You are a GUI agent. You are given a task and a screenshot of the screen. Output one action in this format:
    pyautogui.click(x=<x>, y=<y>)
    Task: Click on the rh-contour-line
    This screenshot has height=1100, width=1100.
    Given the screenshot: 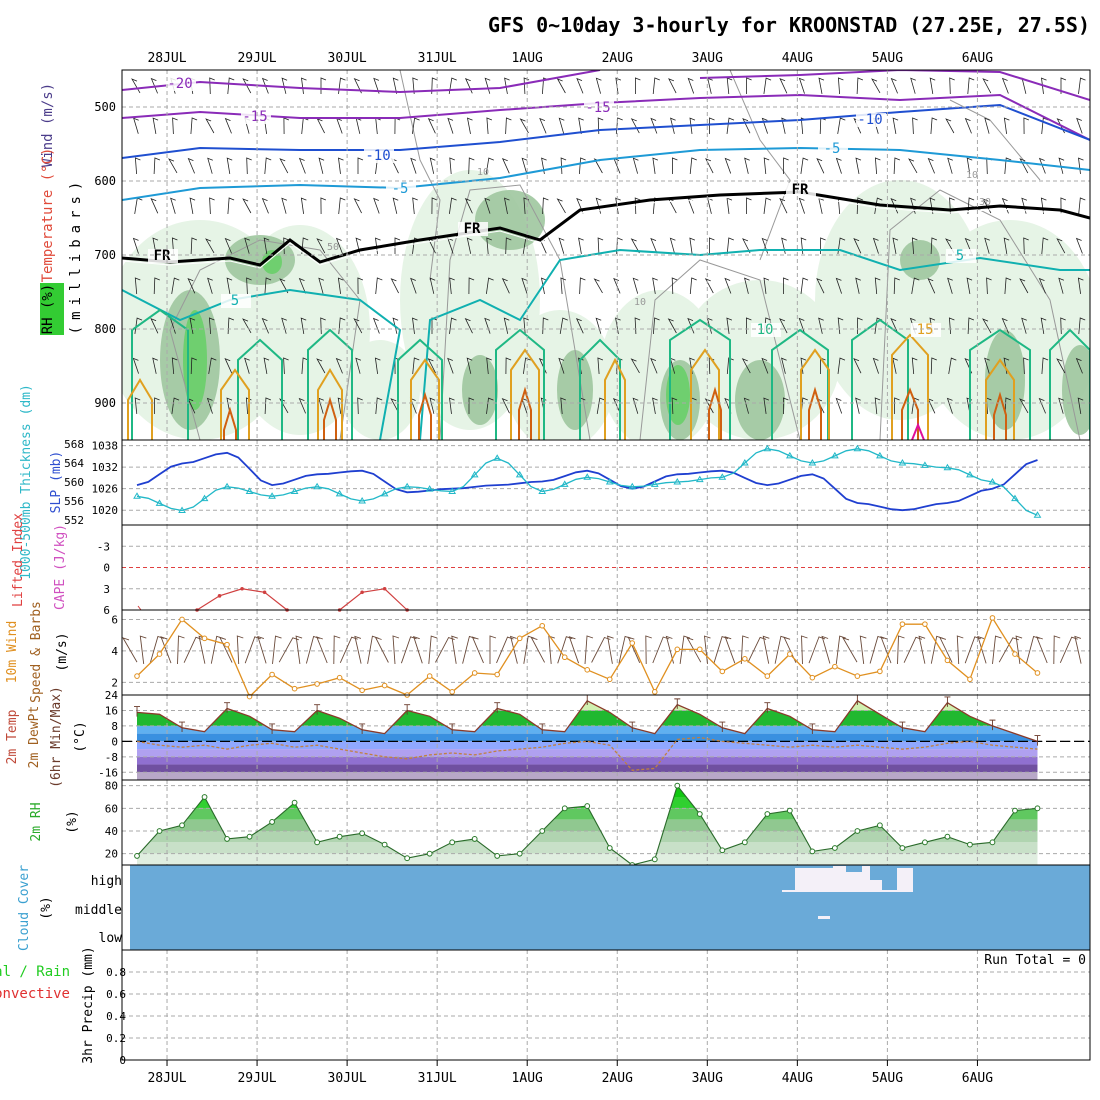 What is the action you would take?
    pyautogui.click(x=515, y=312)
    